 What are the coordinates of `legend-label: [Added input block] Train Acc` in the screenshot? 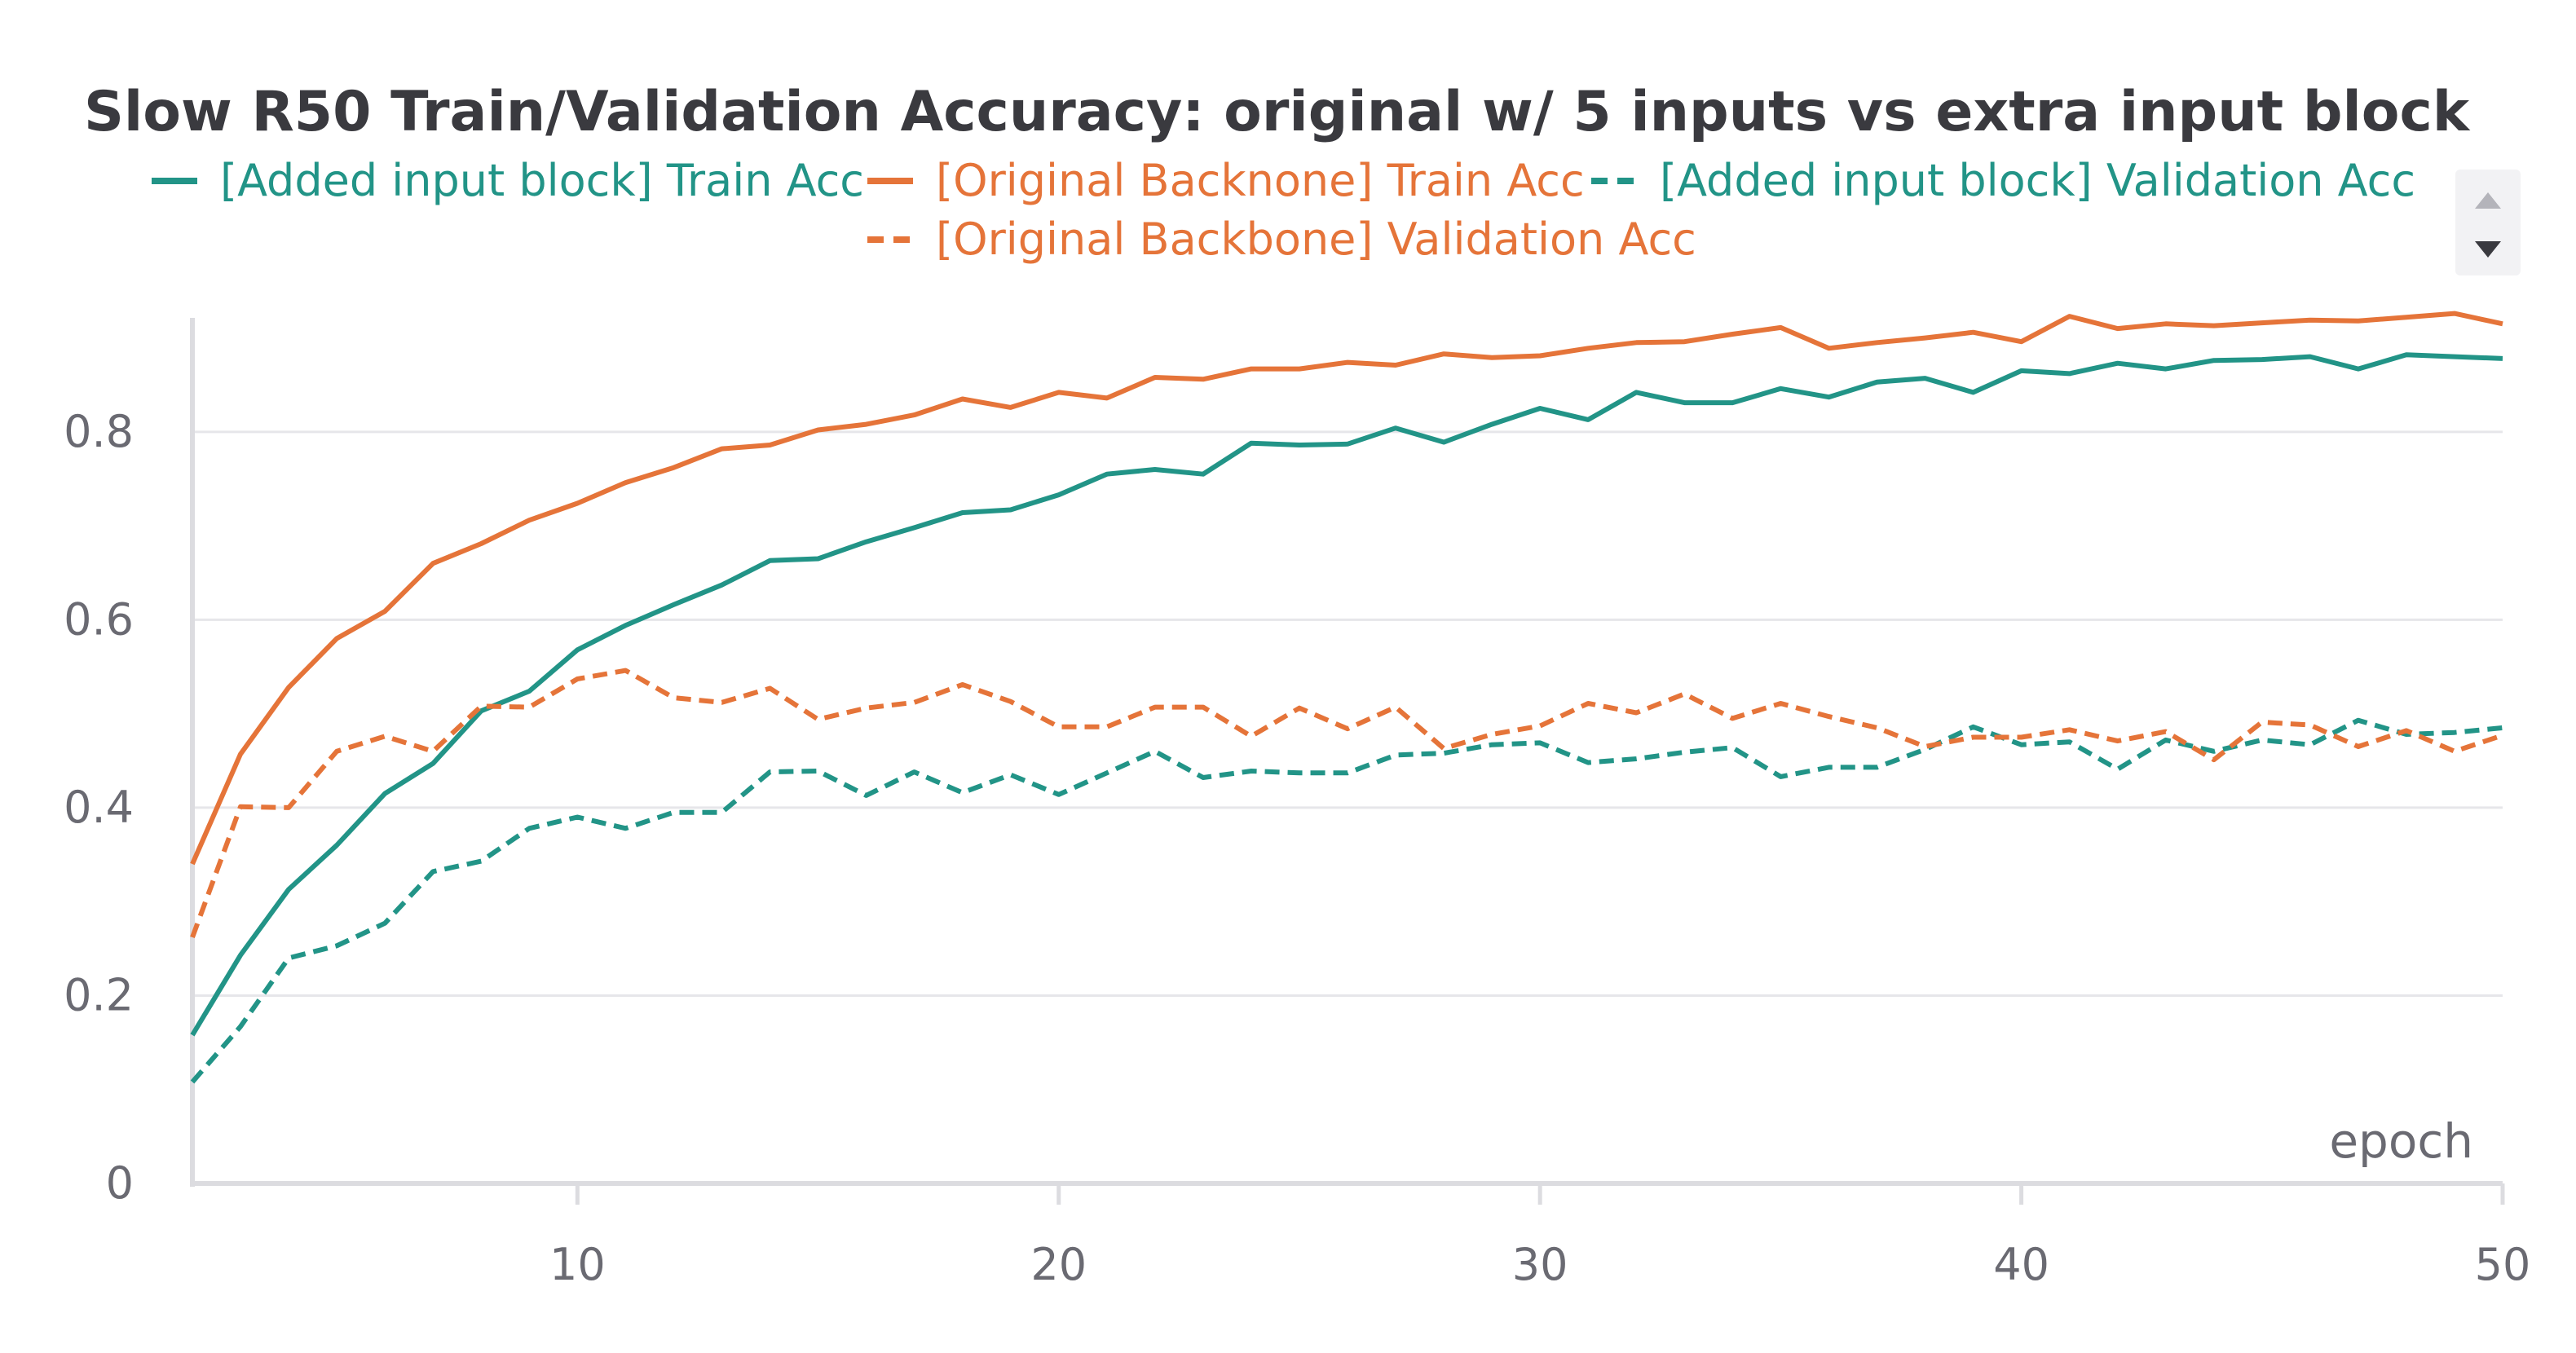 It's located at (542, 180).